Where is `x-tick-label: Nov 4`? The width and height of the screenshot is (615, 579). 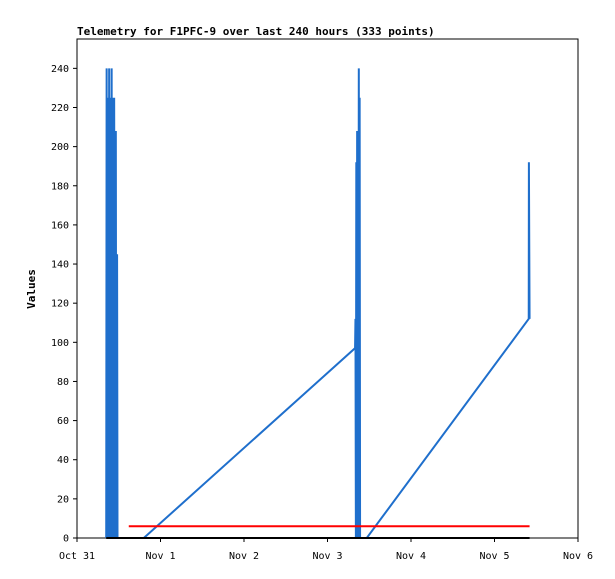 x-tick-label: Nov 4 is located at coordinates (411, 556).